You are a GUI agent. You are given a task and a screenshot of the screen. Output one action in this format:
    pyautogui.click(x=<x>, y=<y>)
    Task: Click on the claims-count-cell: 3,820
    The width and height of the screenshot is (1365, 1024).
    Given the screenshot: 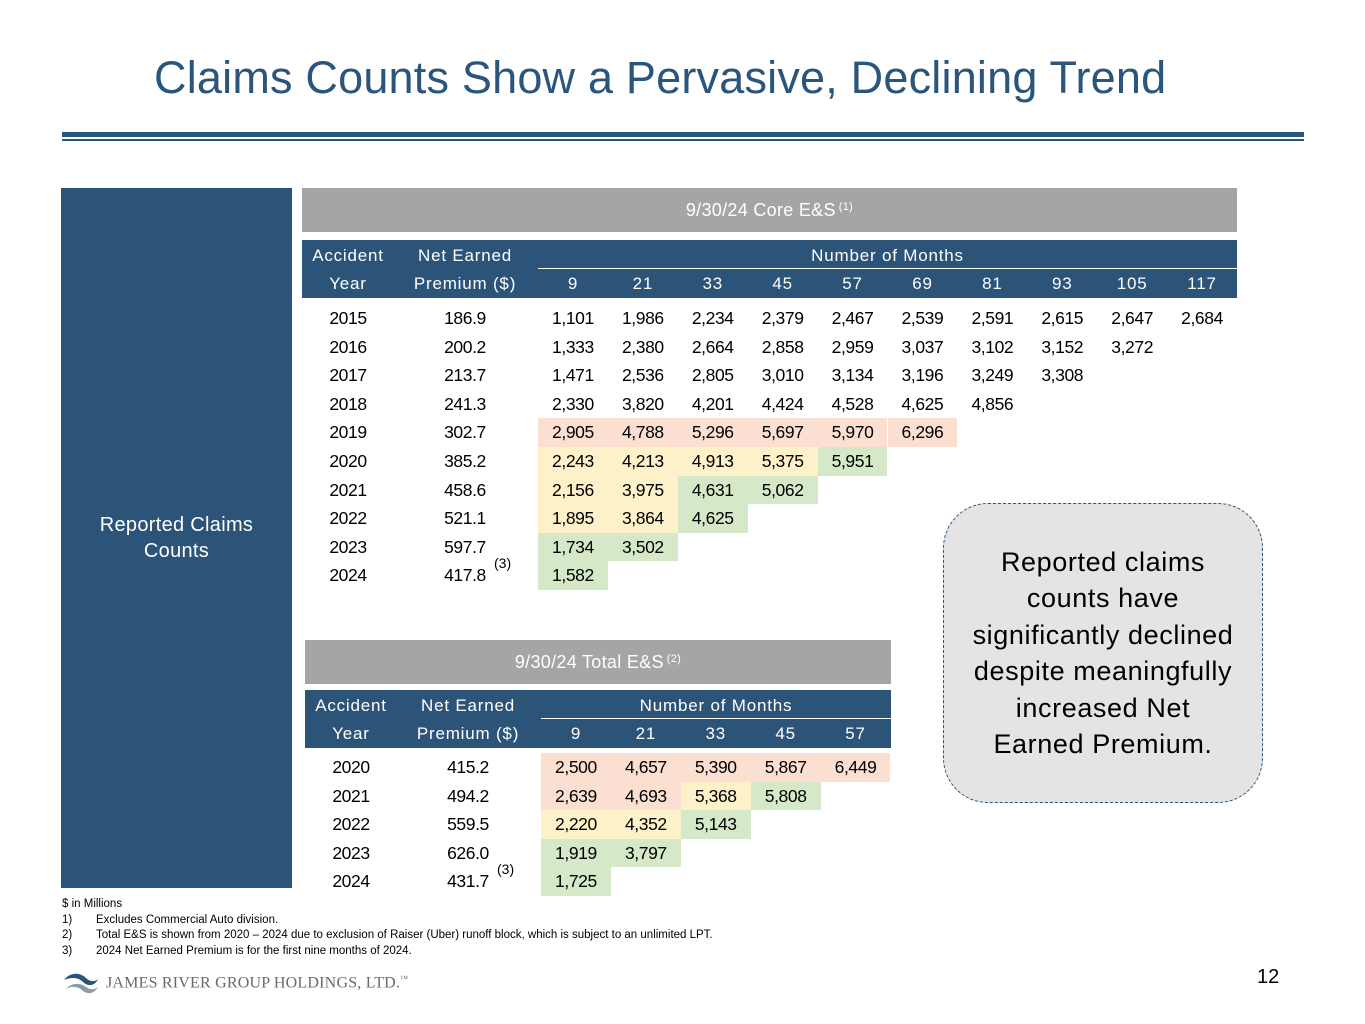 What is the action you would take?
    pyautogui.click(x=642, y=403)
    